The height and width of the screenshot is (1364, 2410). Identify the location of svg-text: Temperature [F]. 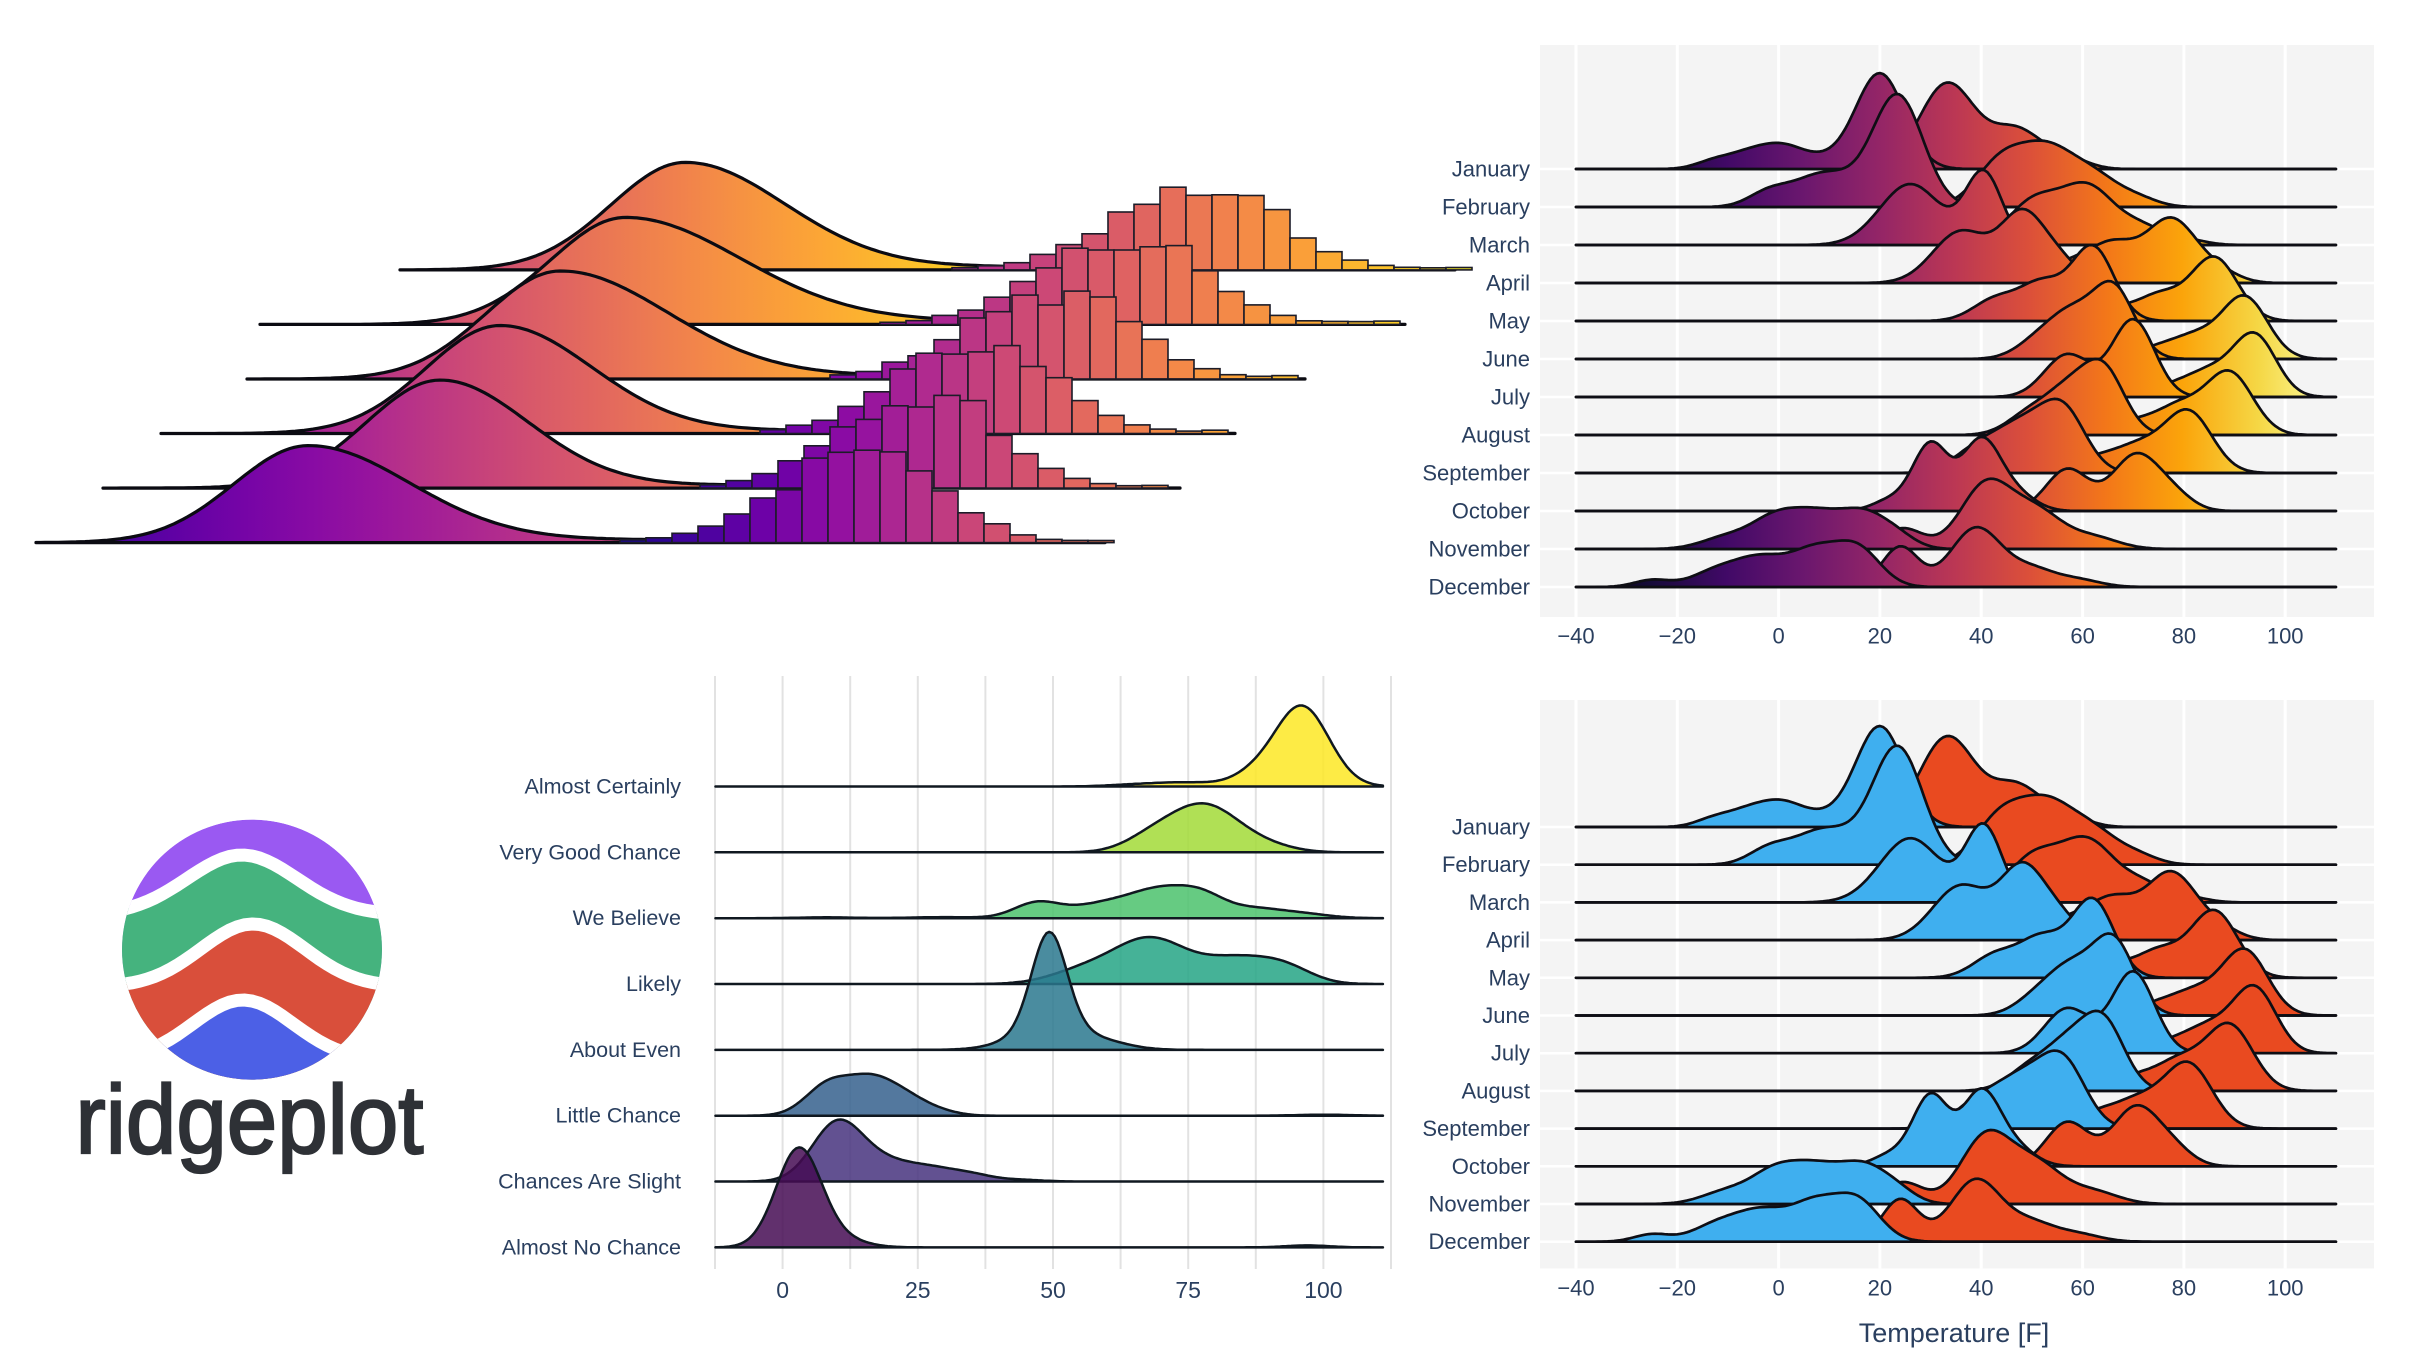
(1954, 1333).